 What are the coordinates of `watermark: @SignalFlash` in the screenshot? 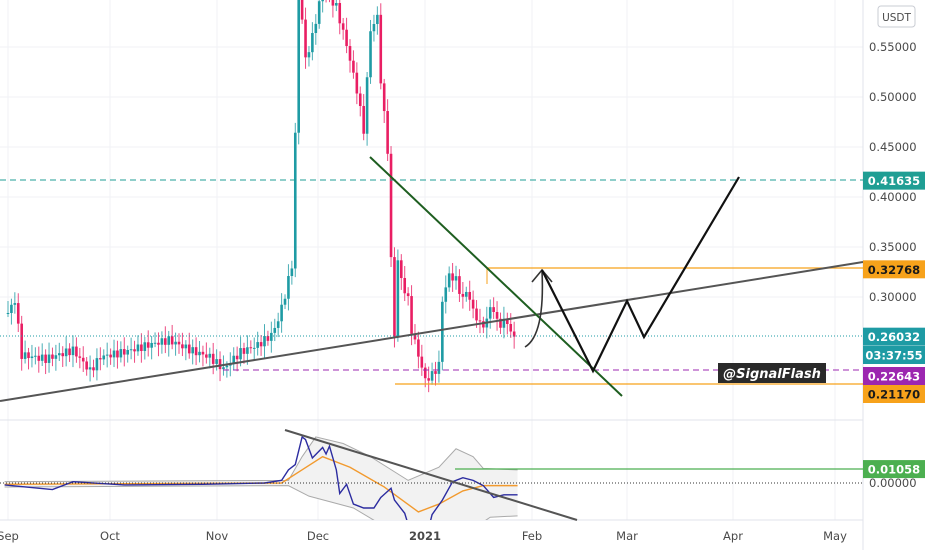 It's located at (772, 373).